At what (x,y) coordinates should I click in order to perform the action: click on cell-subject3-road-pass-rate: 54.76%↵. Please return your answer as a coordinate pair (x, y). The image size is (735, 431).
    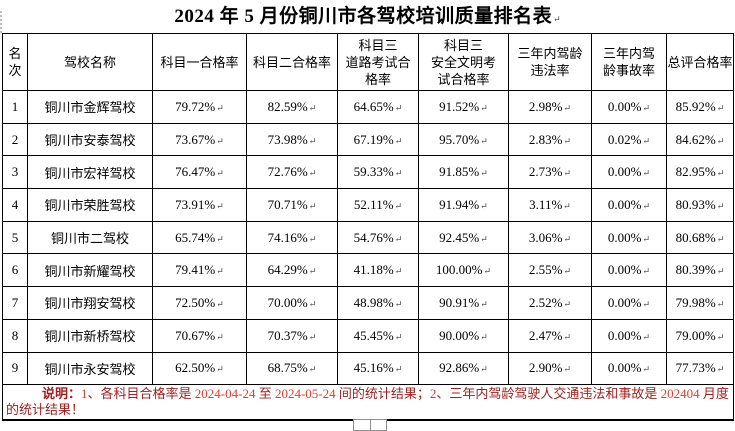
    Looking at the image, I should click on (378, 237).